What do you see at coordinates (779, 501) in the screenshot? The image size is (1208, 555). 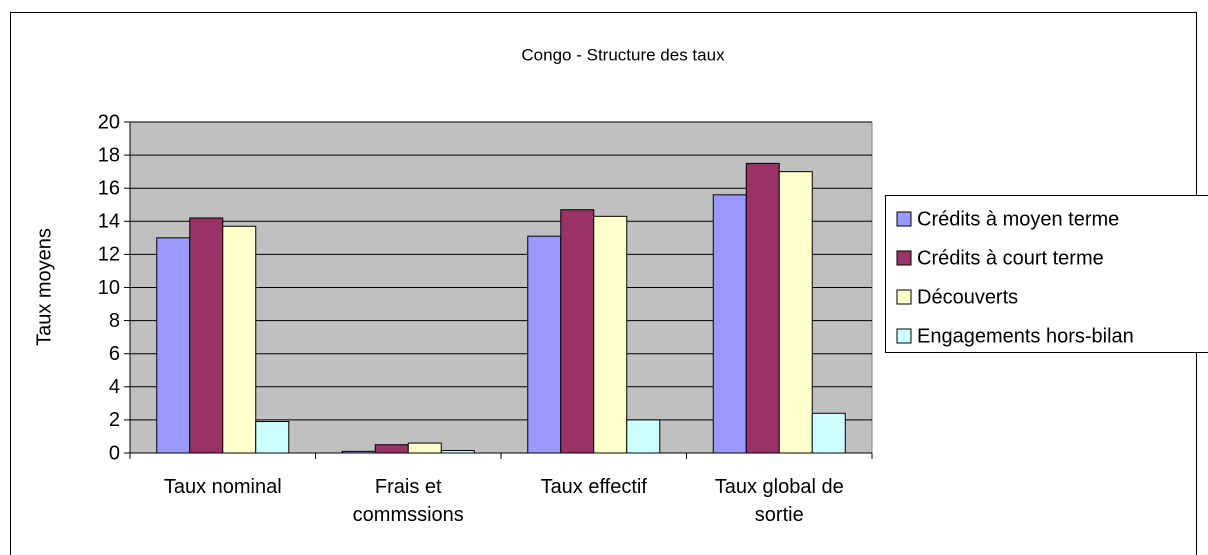 I see `x-tick-label: Taux global de sortie` at bounding box center [779, 501].